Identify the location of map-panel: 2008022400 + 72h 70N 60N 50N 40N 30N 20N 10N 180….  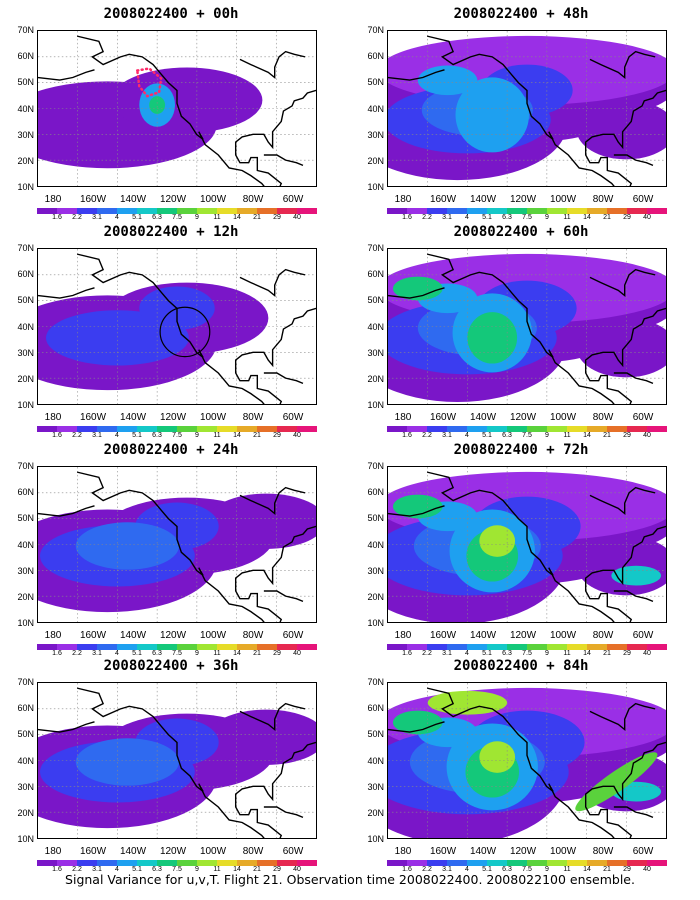
(521, 549).